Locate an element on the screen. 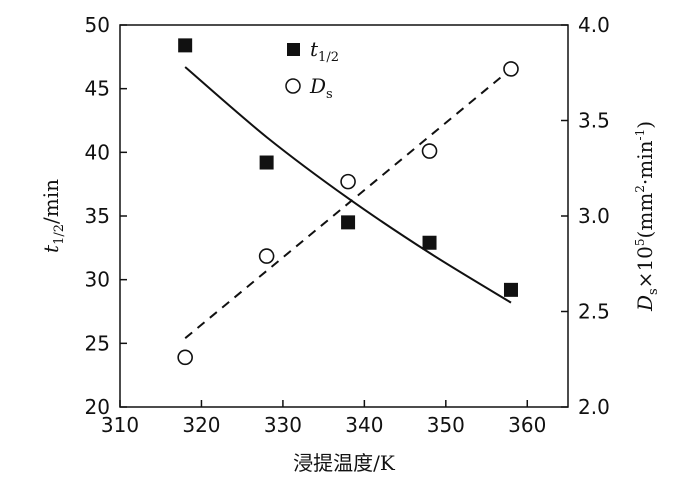 The height and width of the screenshot is (489, 700). right-y-title-unit: (mm is located at coordinates (645, 216).